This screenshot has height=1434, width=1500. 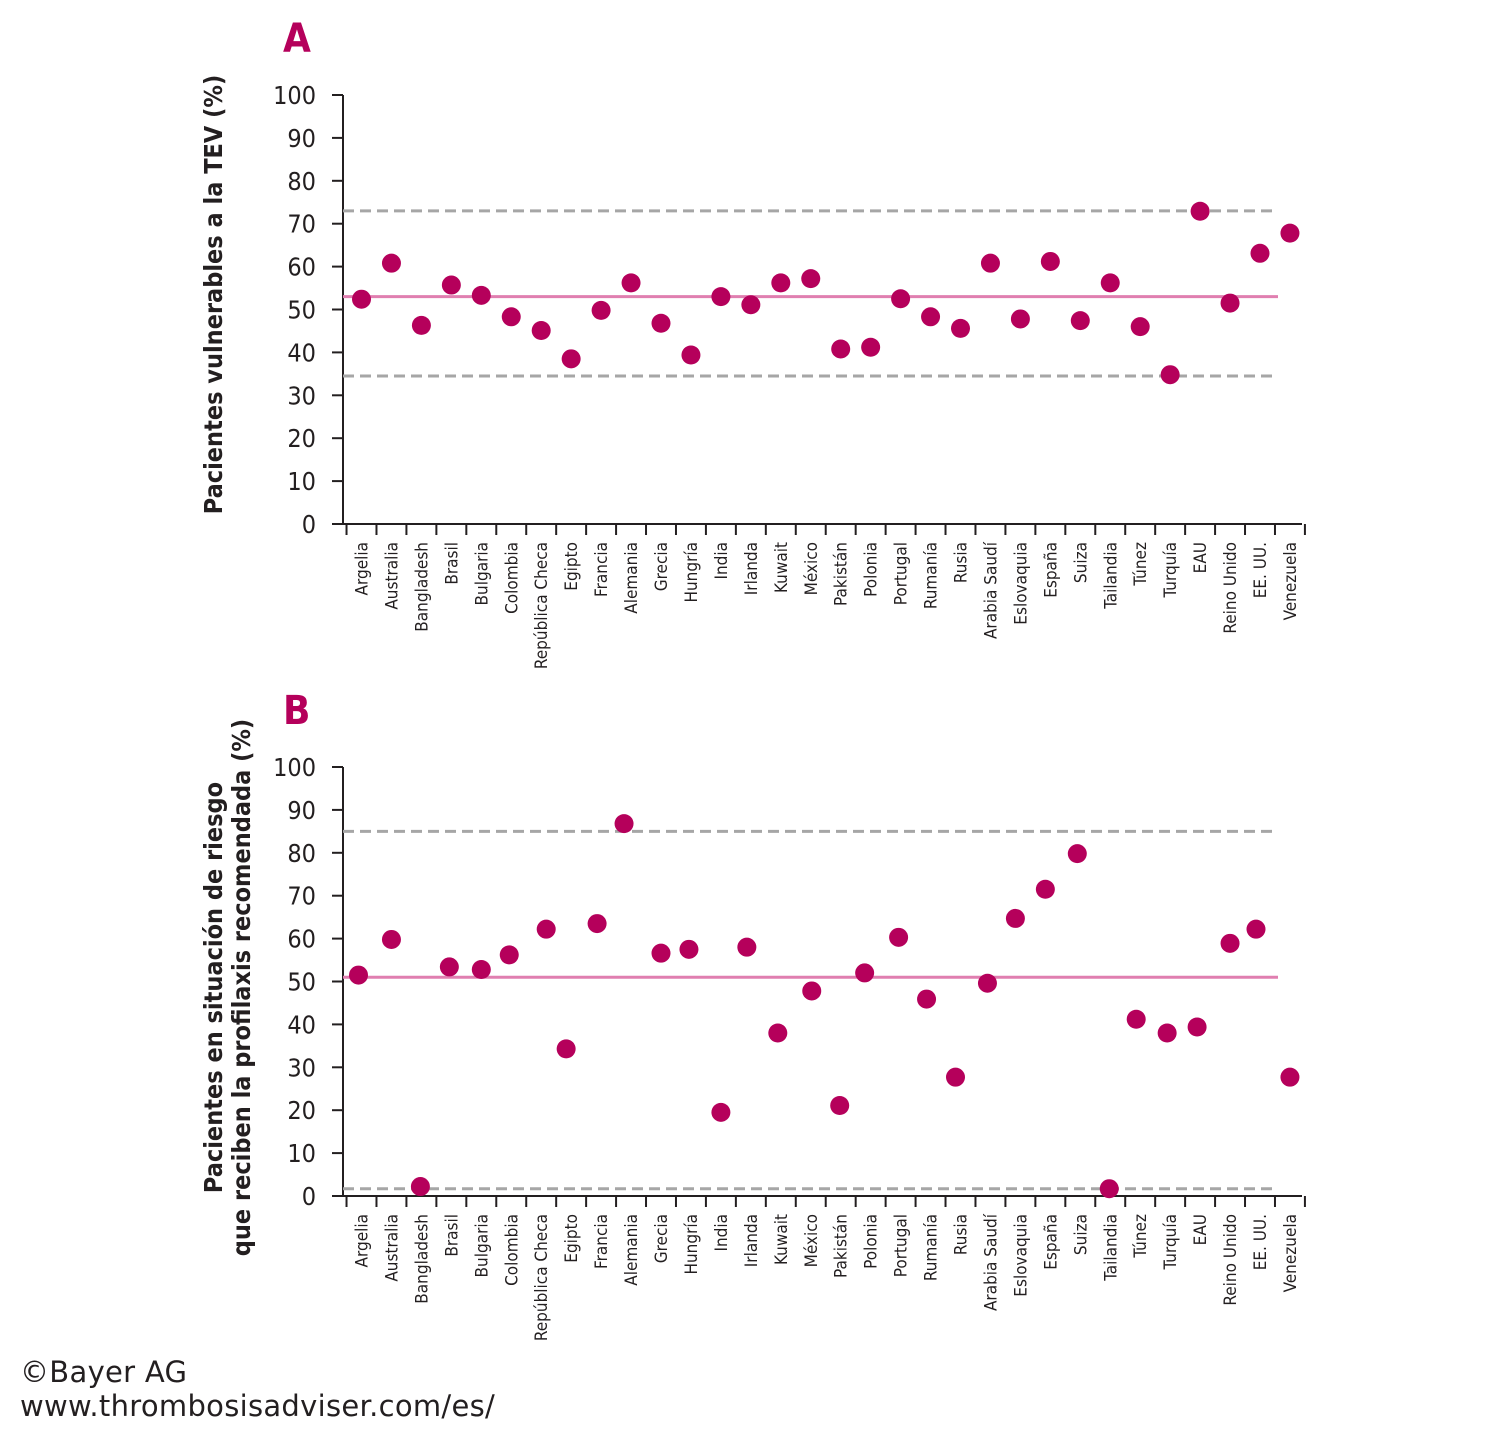 I want to click on x-tick-label: República Checa, so click(x=542, y=1277).